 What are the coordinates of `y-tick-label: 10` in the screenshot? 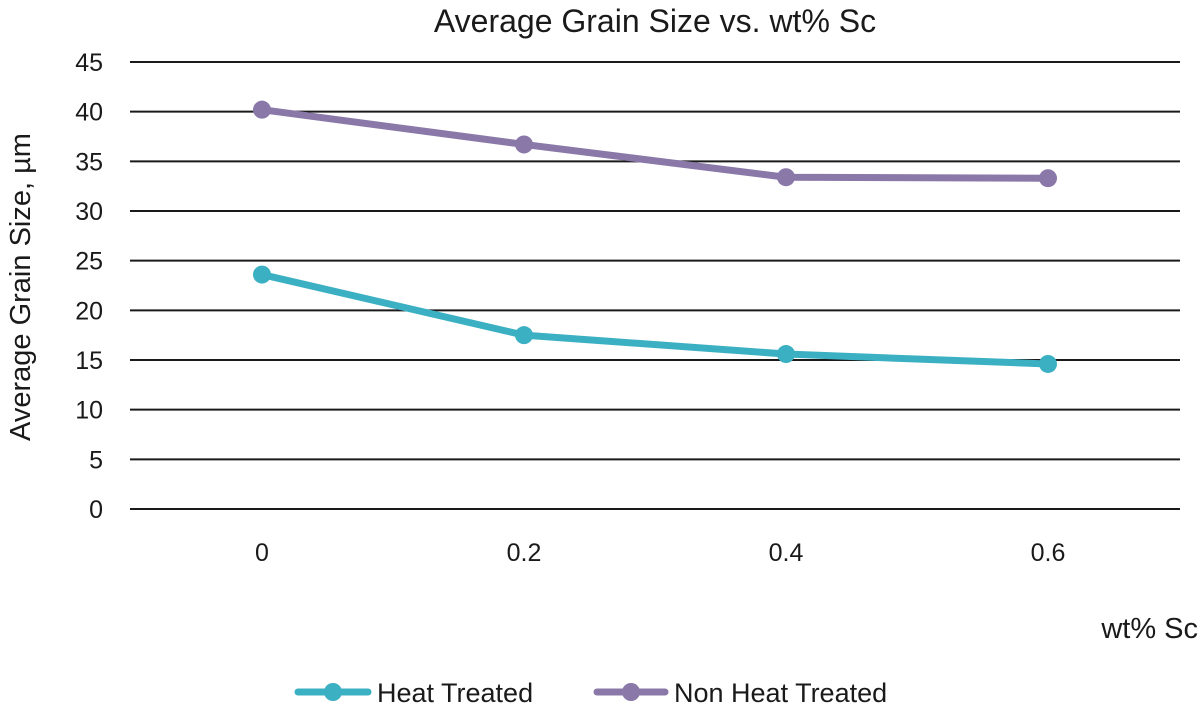 It's located at (89, 411).